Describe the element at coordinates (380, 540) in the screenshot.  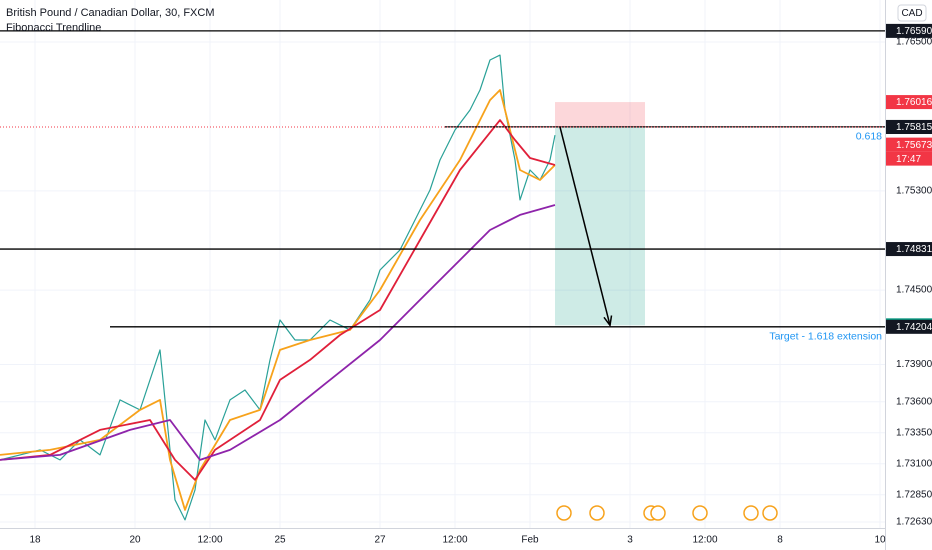
I see `x-tick-label: 27` at that location.